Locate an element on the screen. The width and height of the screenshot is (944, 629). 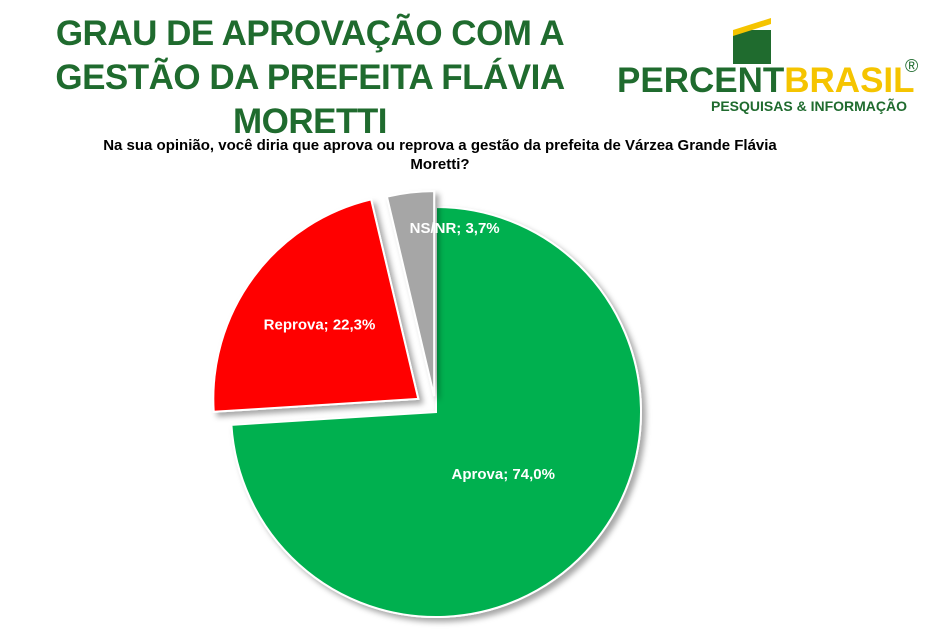
logo-mark: ® is located at coordinates (911, 66).